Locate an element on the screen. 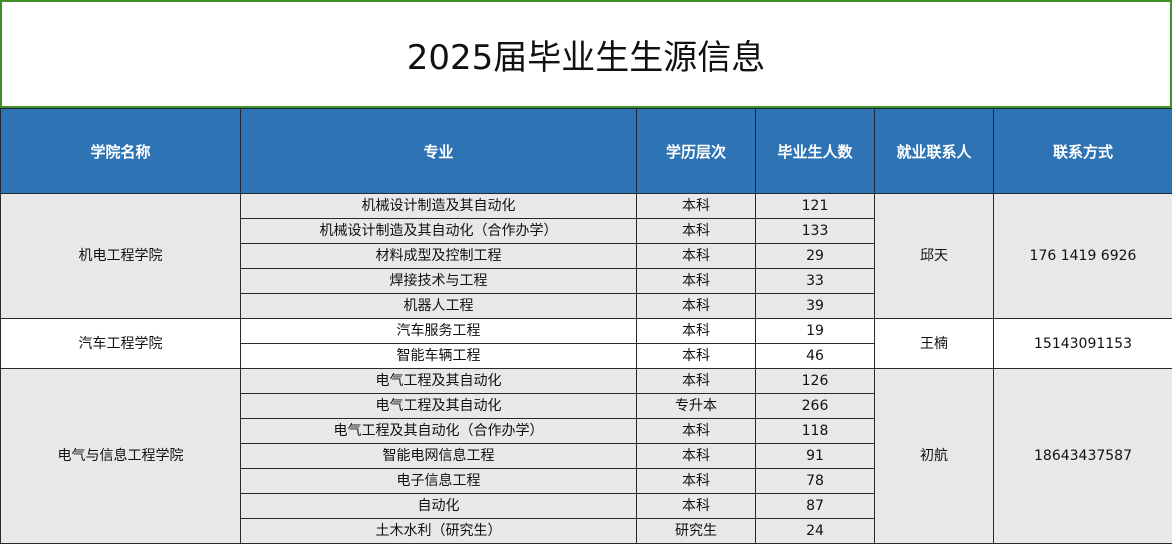  contact-cell: 王楠 is located at coordinates (934, 343).